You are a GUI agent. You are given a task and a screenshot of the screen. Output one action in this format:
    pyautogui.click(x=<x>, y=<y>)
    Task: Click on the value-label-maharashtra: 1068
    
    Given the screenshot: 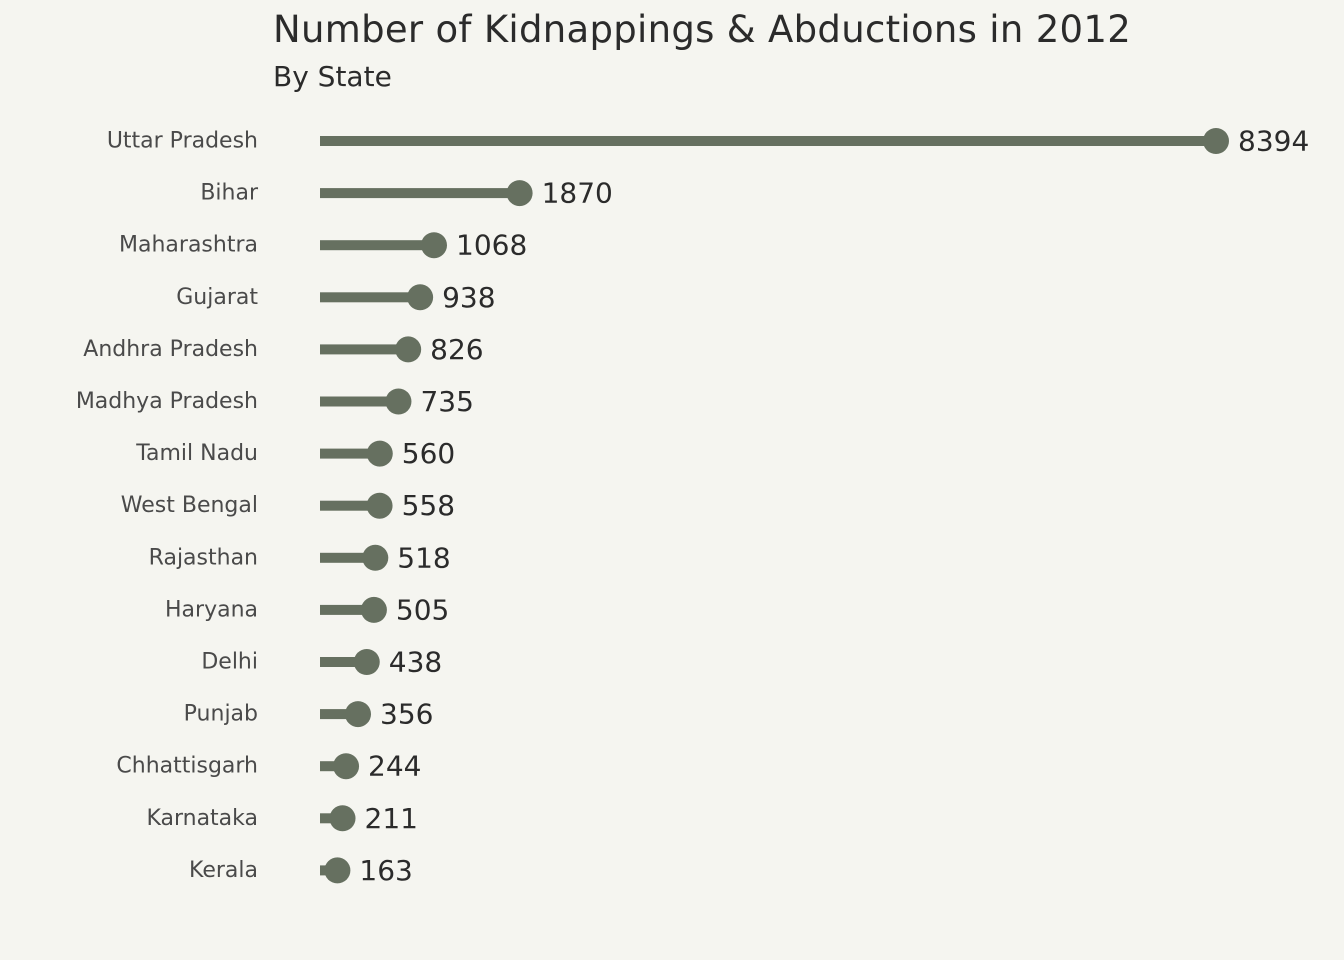 What is the action you would take?
    pyautogui.click(x=491, y=245)
    